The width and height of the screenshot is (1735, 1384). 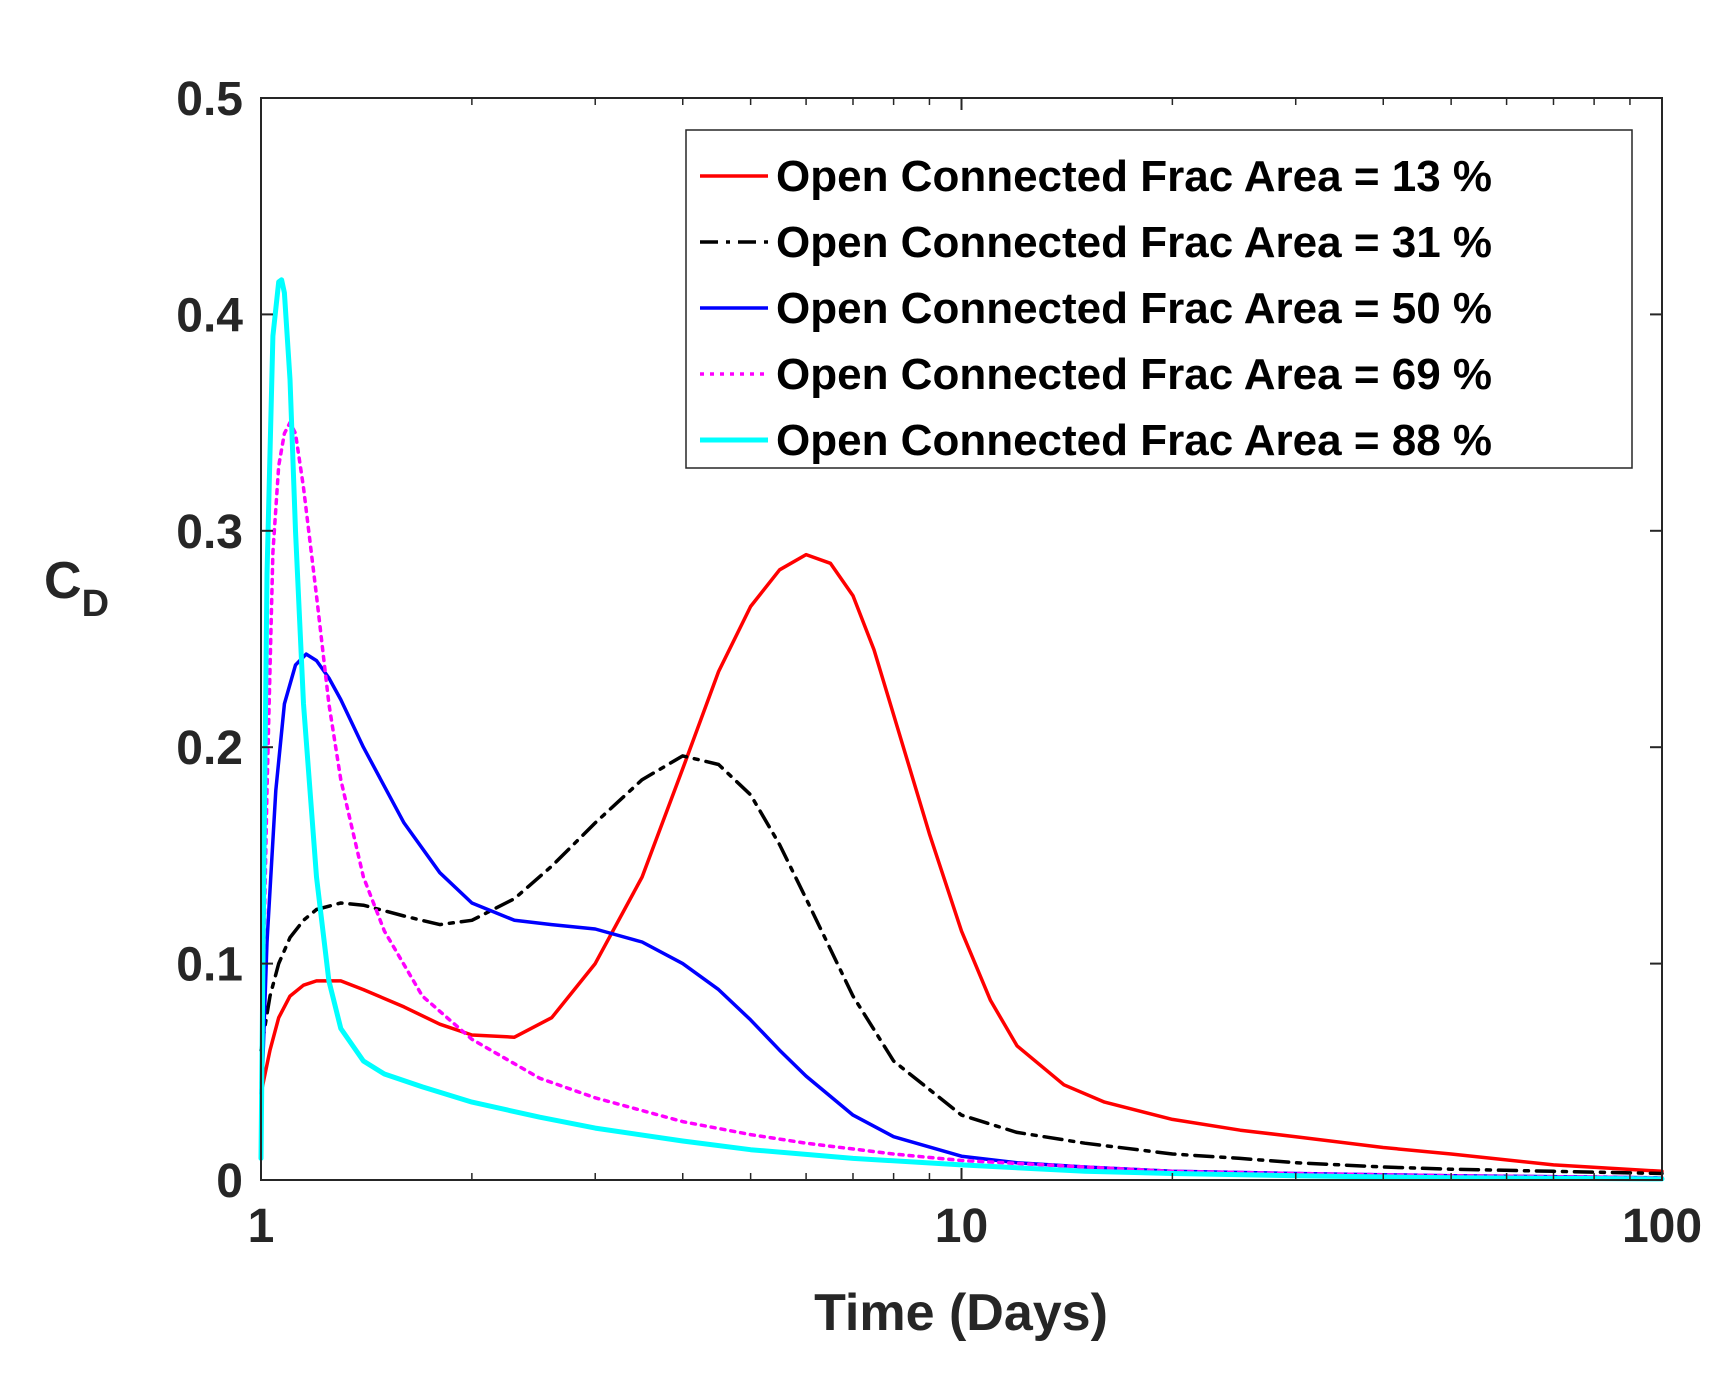 I want to click on y-tick-label: 0.3, so click(x=209, y=532).